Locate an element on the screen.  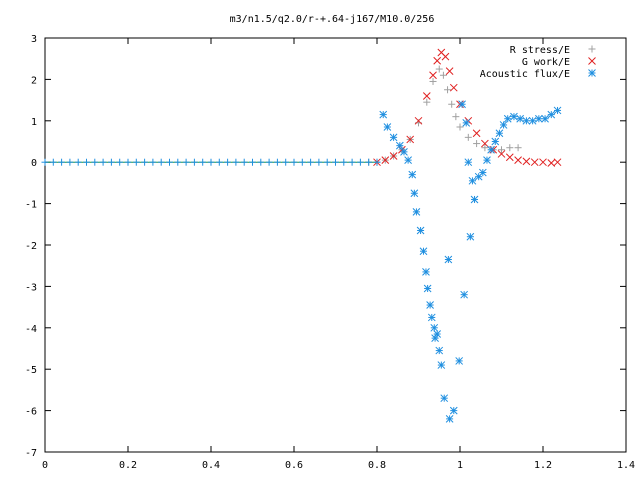
x-tick-label: 1.4 is located at coordinates (626, 465).